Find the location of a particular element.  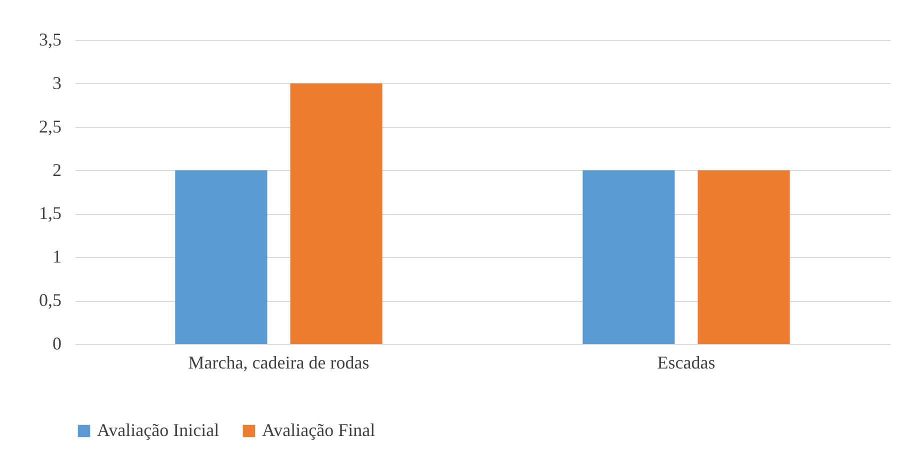

y-tick-label: 0,5 is located at coordinates (50, 300).